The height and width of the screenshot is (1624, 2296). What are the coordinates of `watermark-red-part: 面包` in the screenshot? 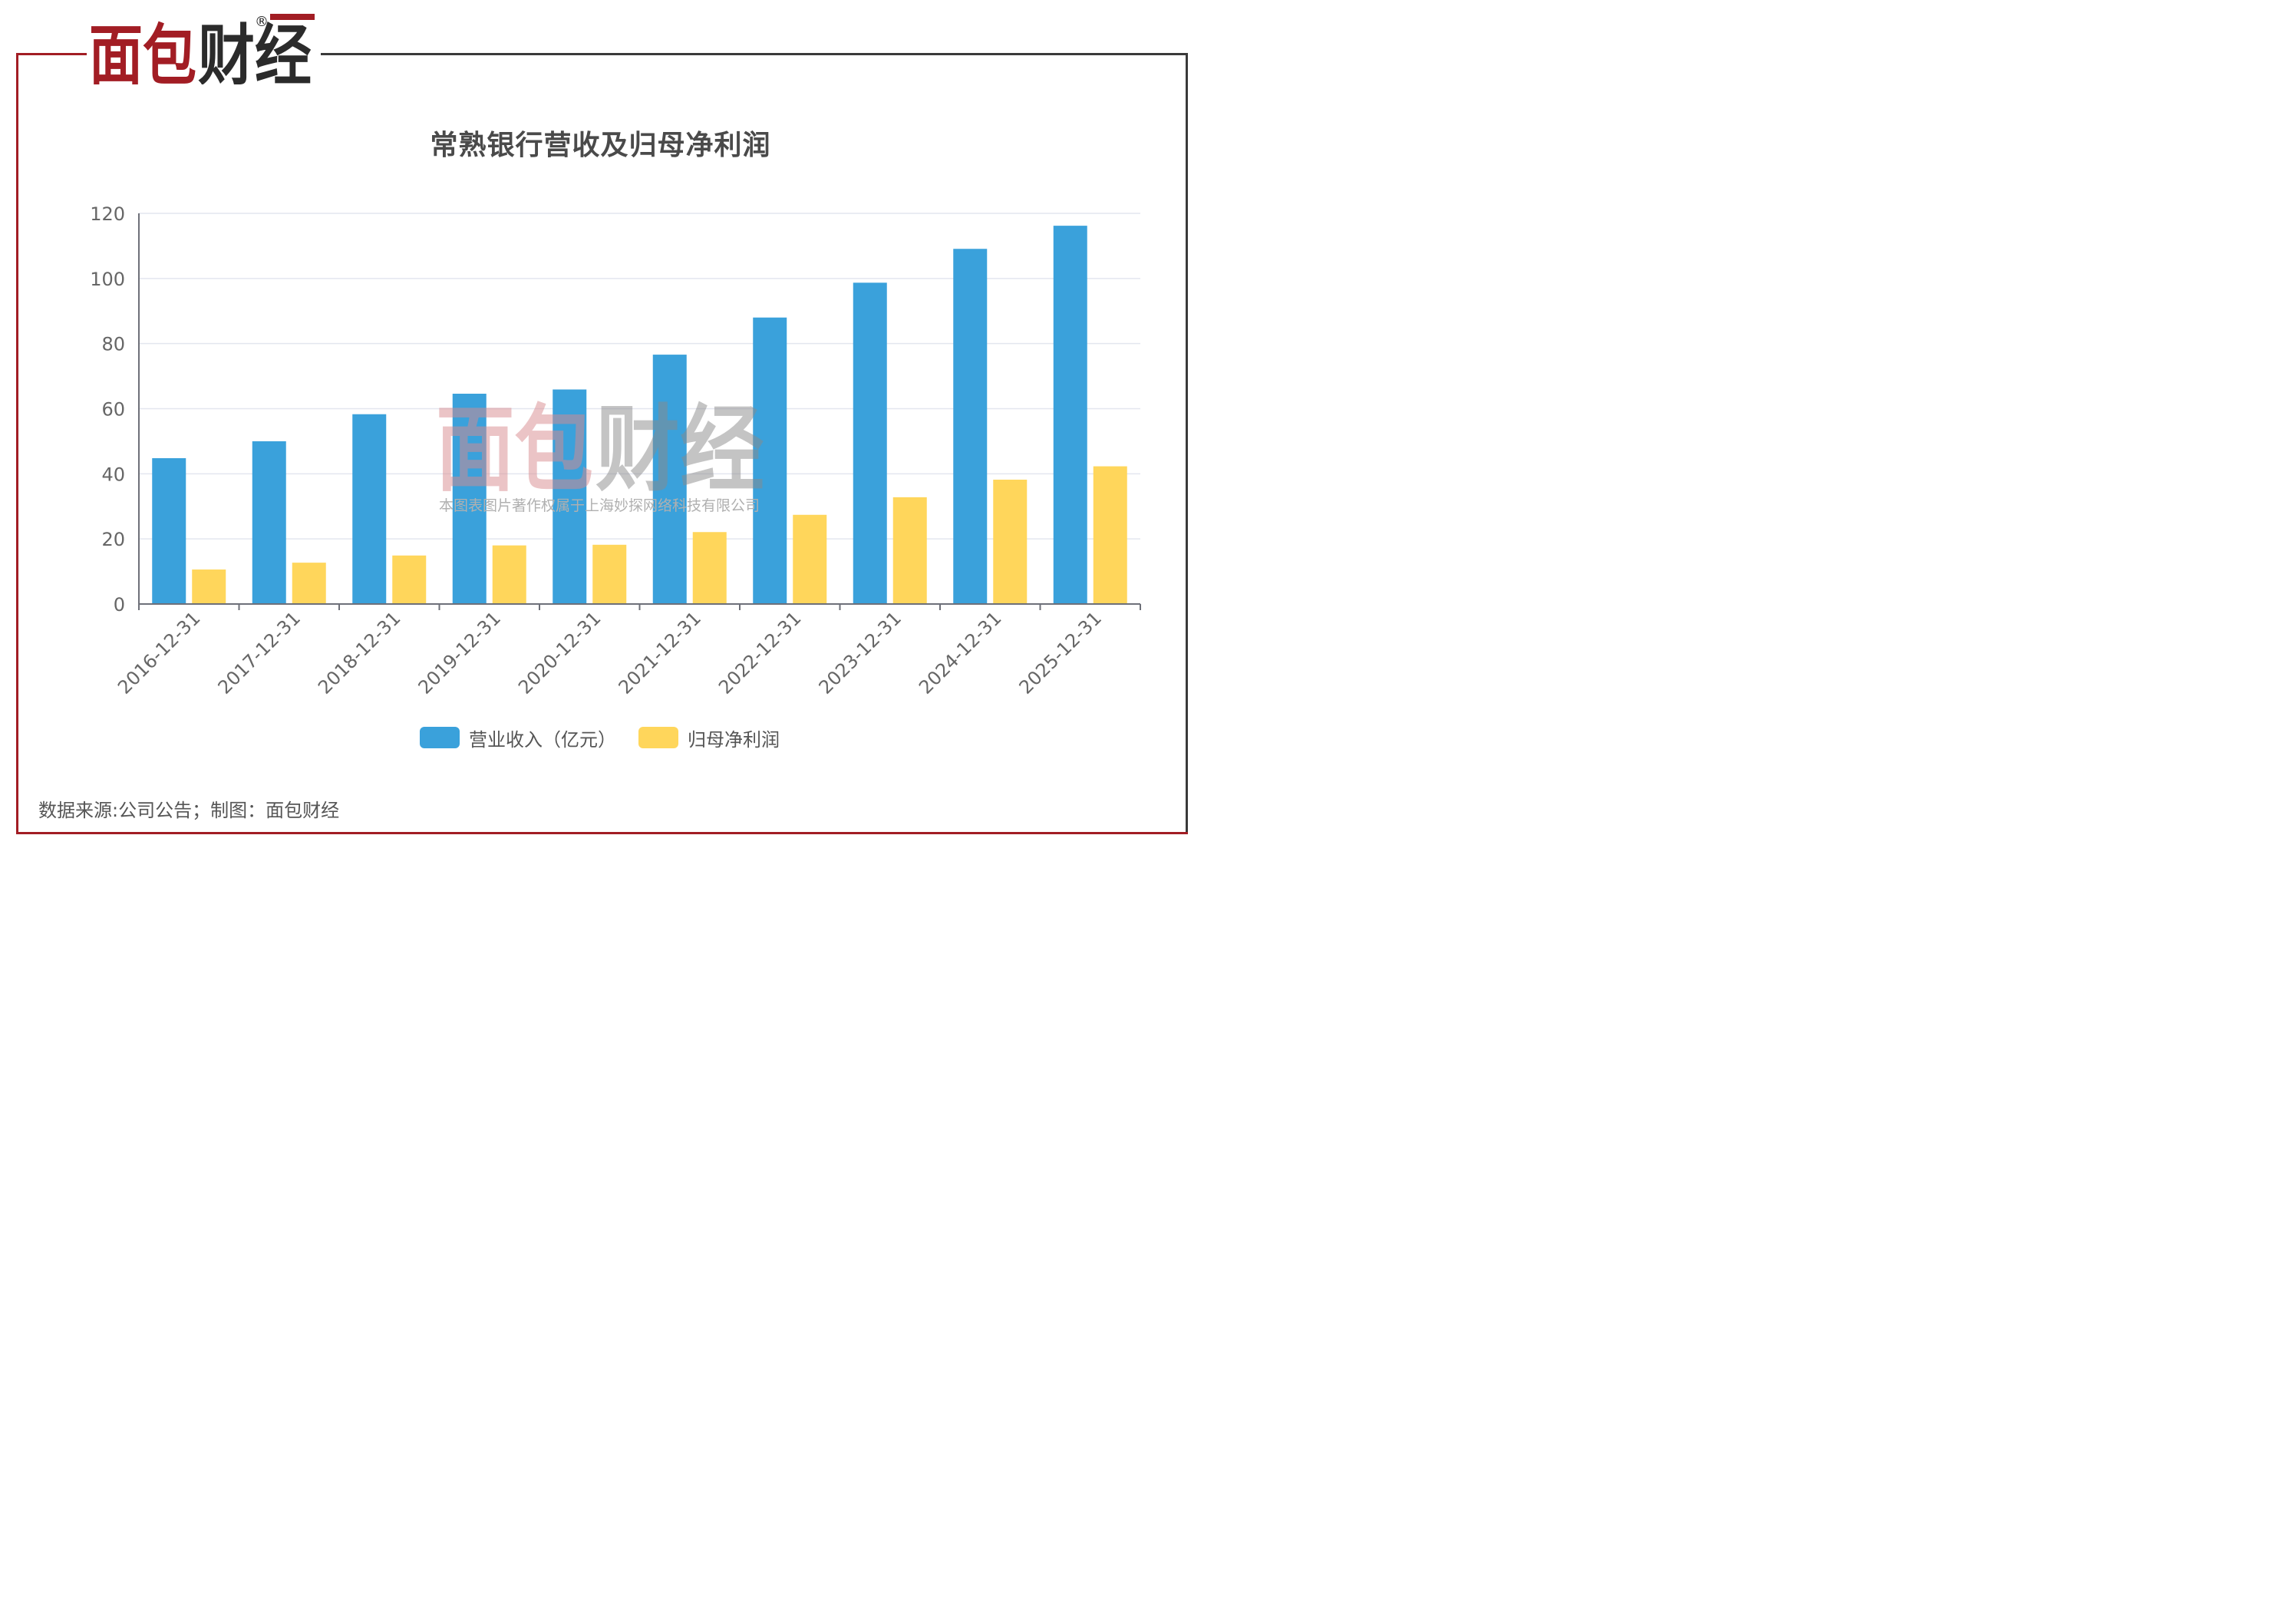 It's located at (514, 443).